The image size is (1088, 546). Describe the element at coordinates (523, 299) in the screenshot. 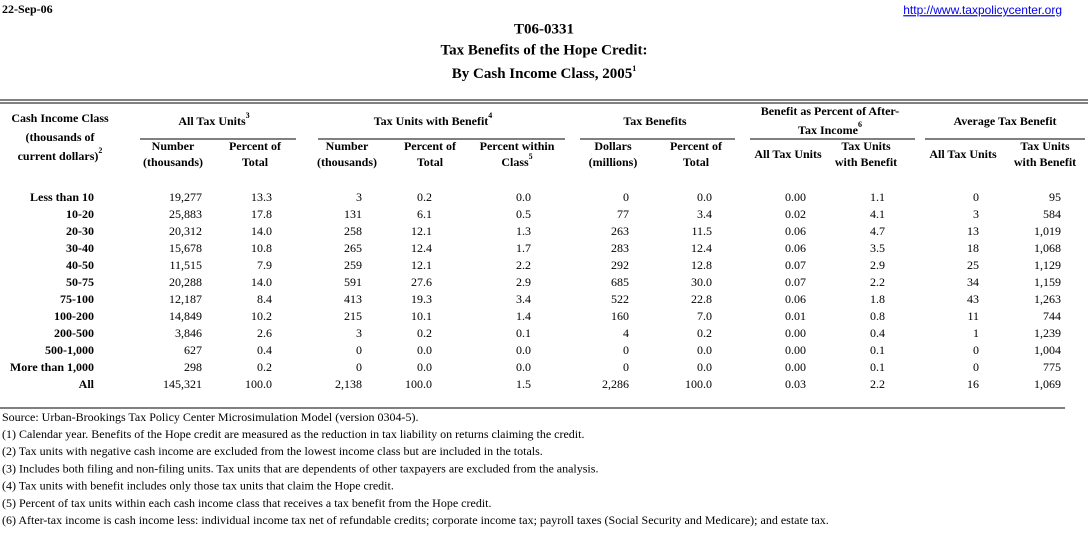

I see `cell: 3.4` at that location.